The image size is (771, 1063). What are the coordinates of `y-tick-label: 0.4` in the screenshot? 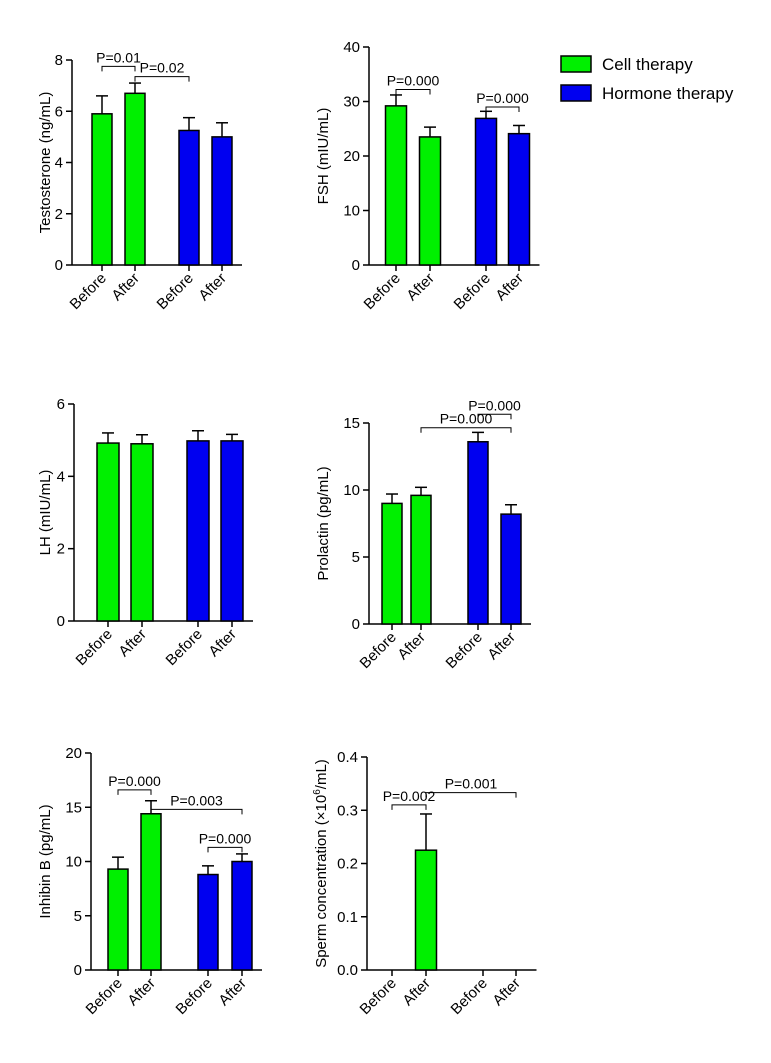 It's located at (347, 757).